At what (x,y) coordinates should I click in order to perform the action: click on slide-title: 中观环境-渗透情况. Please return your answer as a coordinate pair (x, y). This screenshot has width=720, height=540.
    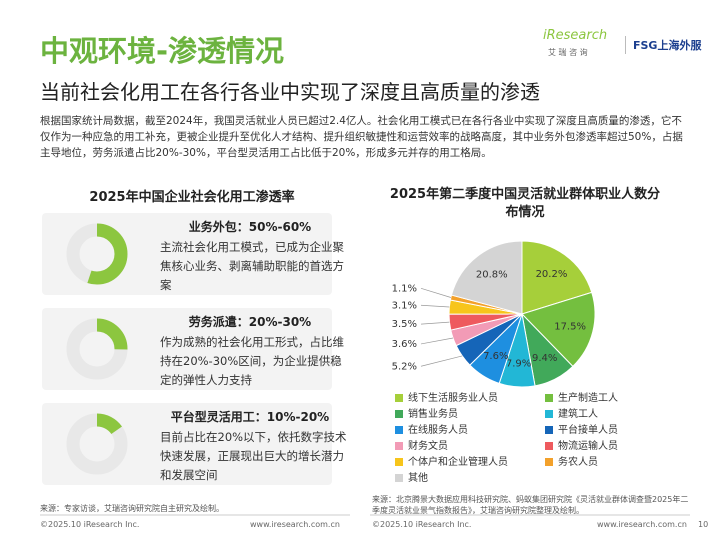
    Looking at the image, I should click on (162, 51).